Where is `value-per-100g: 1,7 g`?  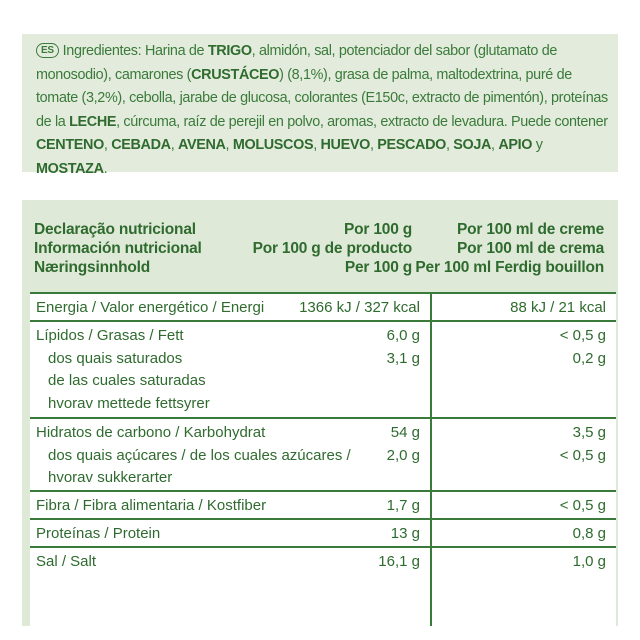
value-per-100g: 1,7 g is located at coordinates (403, 506).